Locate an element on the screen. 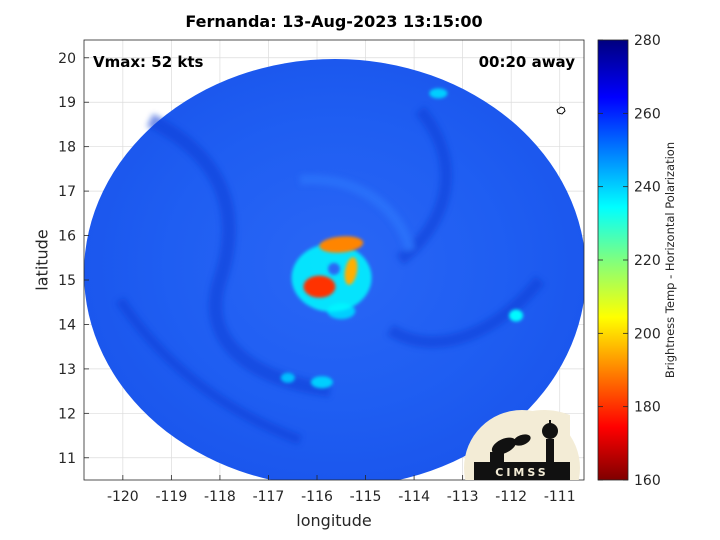  timing-annotation: 00:20 away is located at coordinates (527, 62).